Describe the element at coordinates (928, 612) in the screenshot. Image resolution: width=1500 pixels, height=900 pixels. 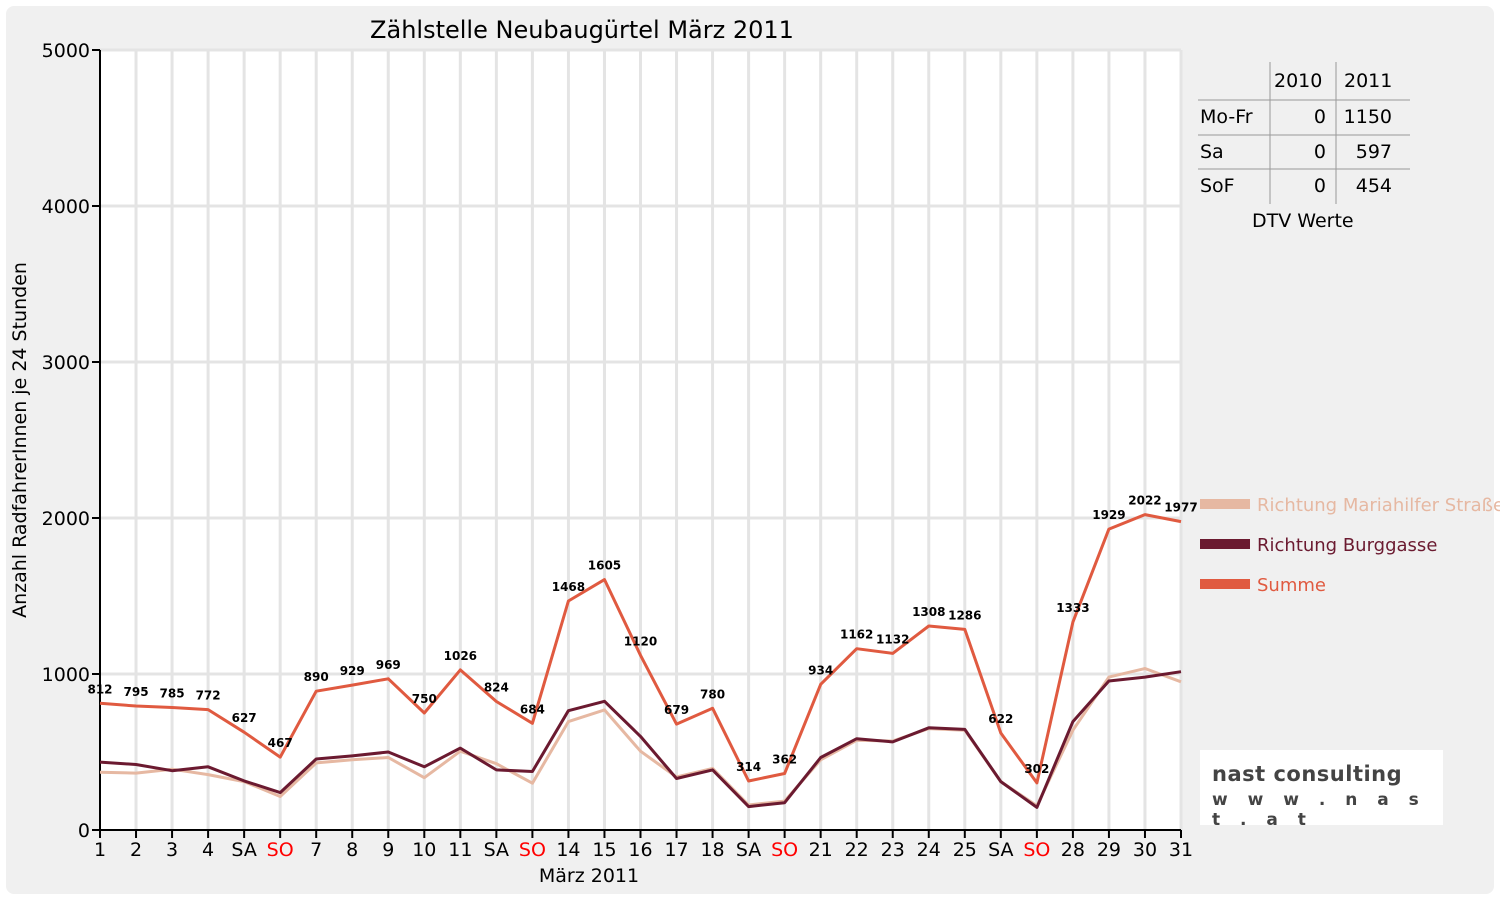
I see `data-label: 1308` at that location.